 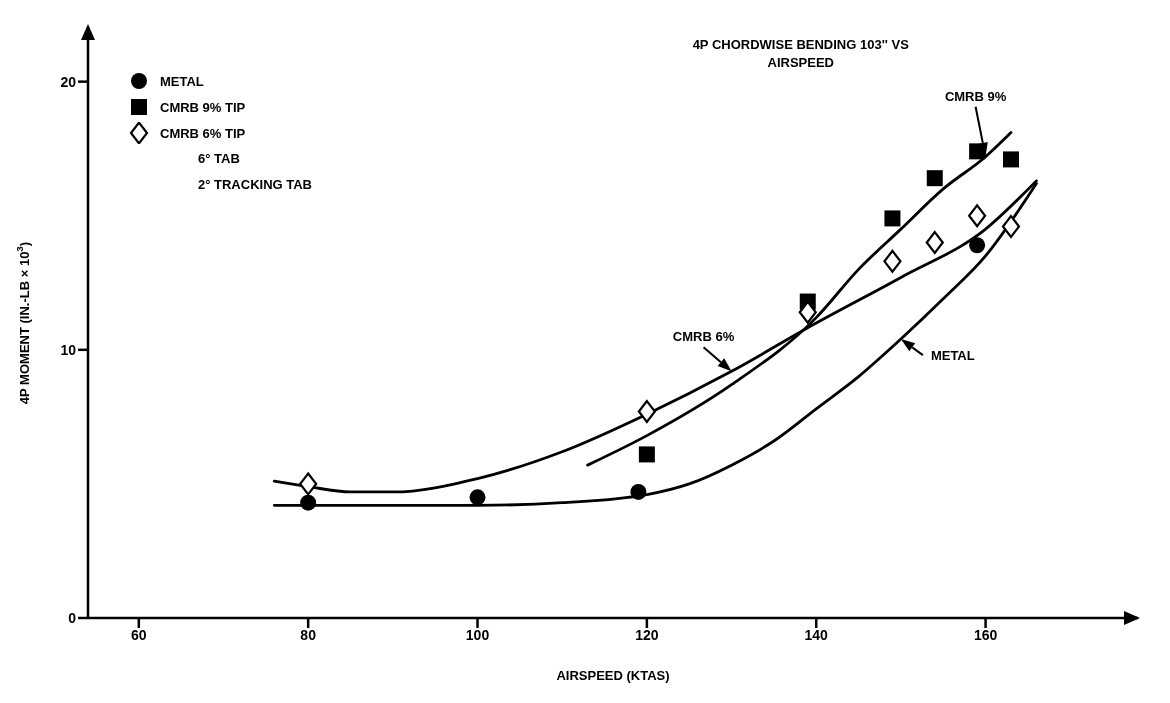 What do you see at coordinates (703, 337) in the screenshot?
I see `series-label: CMRB 6%` at bounding box center [703, 337].